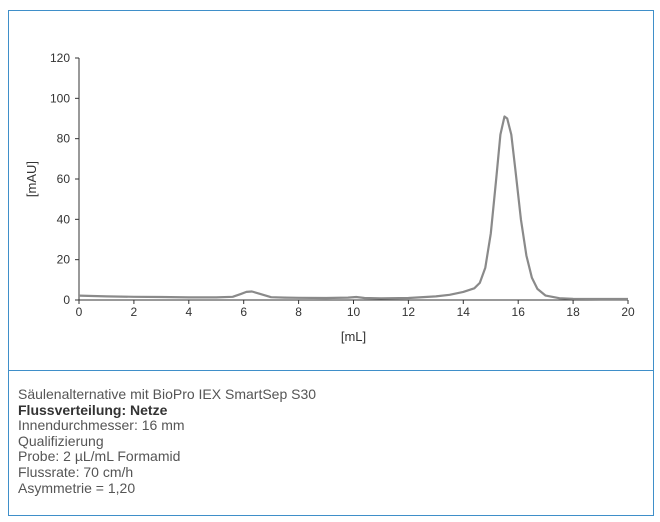 The height and width of the screenshot is (522, 660). Describe the element at coordinates (64, 260) in the screenshot. I see `y-tick-label: 20` at that location.